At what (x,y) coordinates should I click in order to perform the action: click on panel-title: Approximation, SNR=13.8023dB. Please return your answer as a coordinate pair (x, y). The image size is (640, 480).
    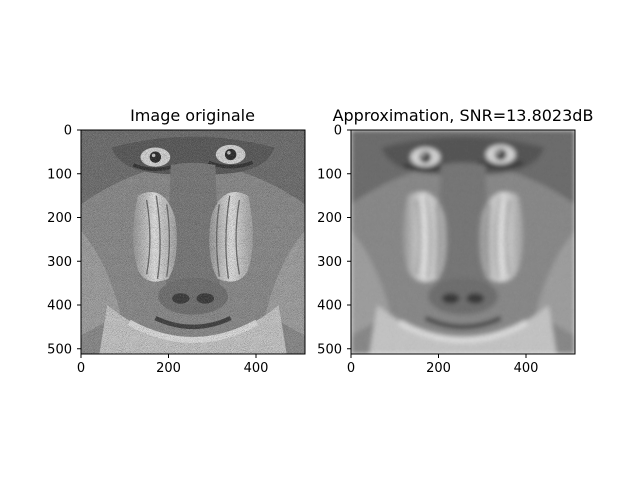
    Looking at the image, I should click on (463, 115).